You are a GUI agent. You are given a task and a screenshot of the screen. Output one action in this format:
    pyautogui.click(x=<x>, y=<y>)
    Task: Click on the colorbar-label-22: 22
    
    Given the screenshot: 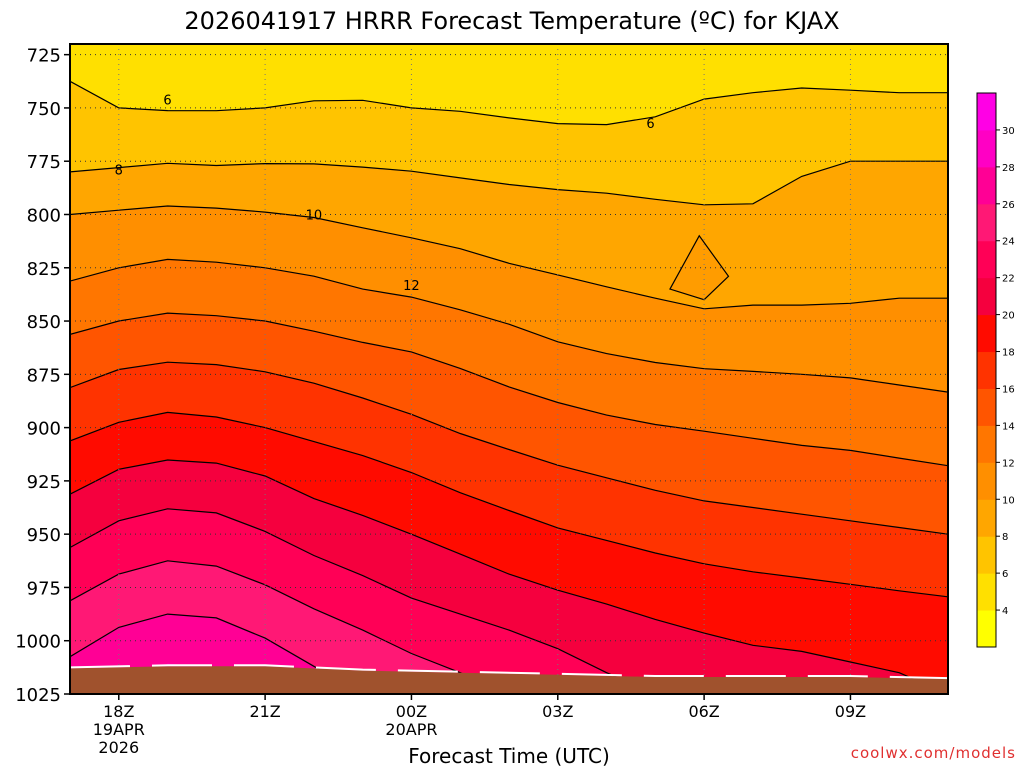 What is the action you would take?
    pyautogui.click(x=1008, y=279)
    